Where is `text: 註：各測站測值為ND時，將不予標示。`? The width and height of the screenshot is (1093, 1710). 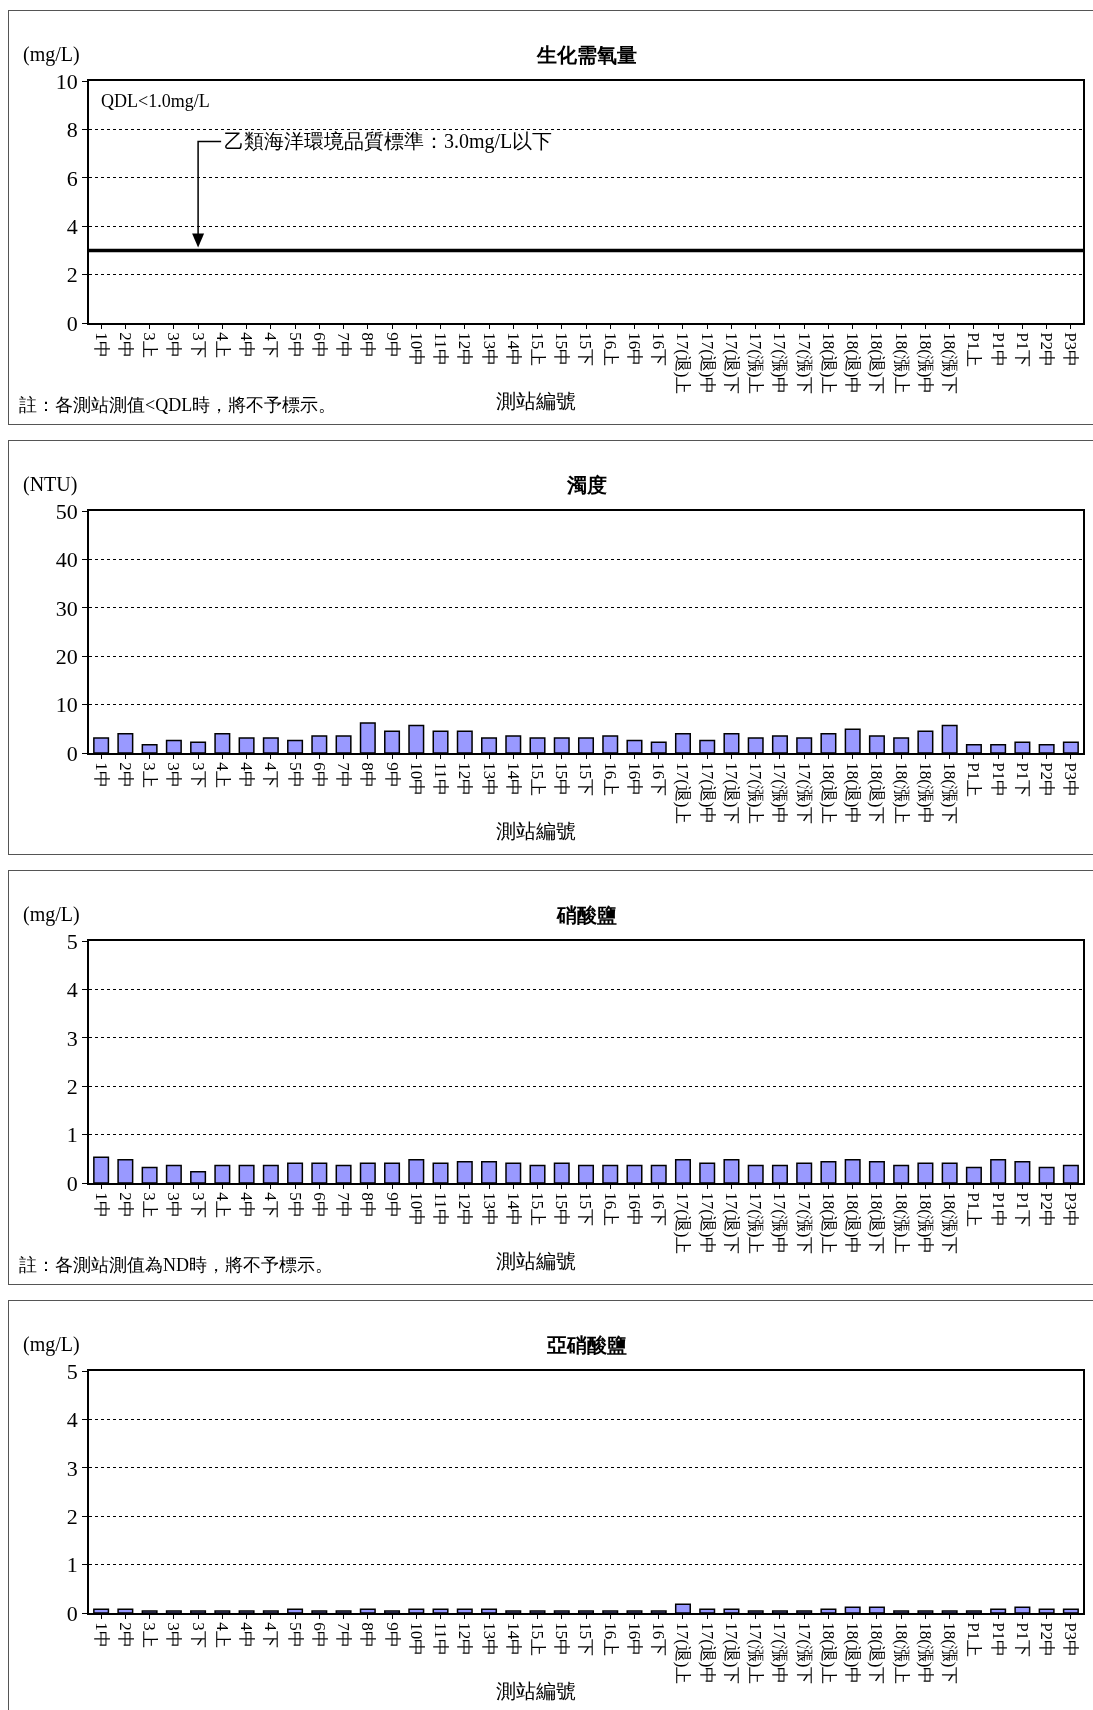 text: 註：各測站測值為ND時，將不予標示。 is located at coordinates (176, 1265).